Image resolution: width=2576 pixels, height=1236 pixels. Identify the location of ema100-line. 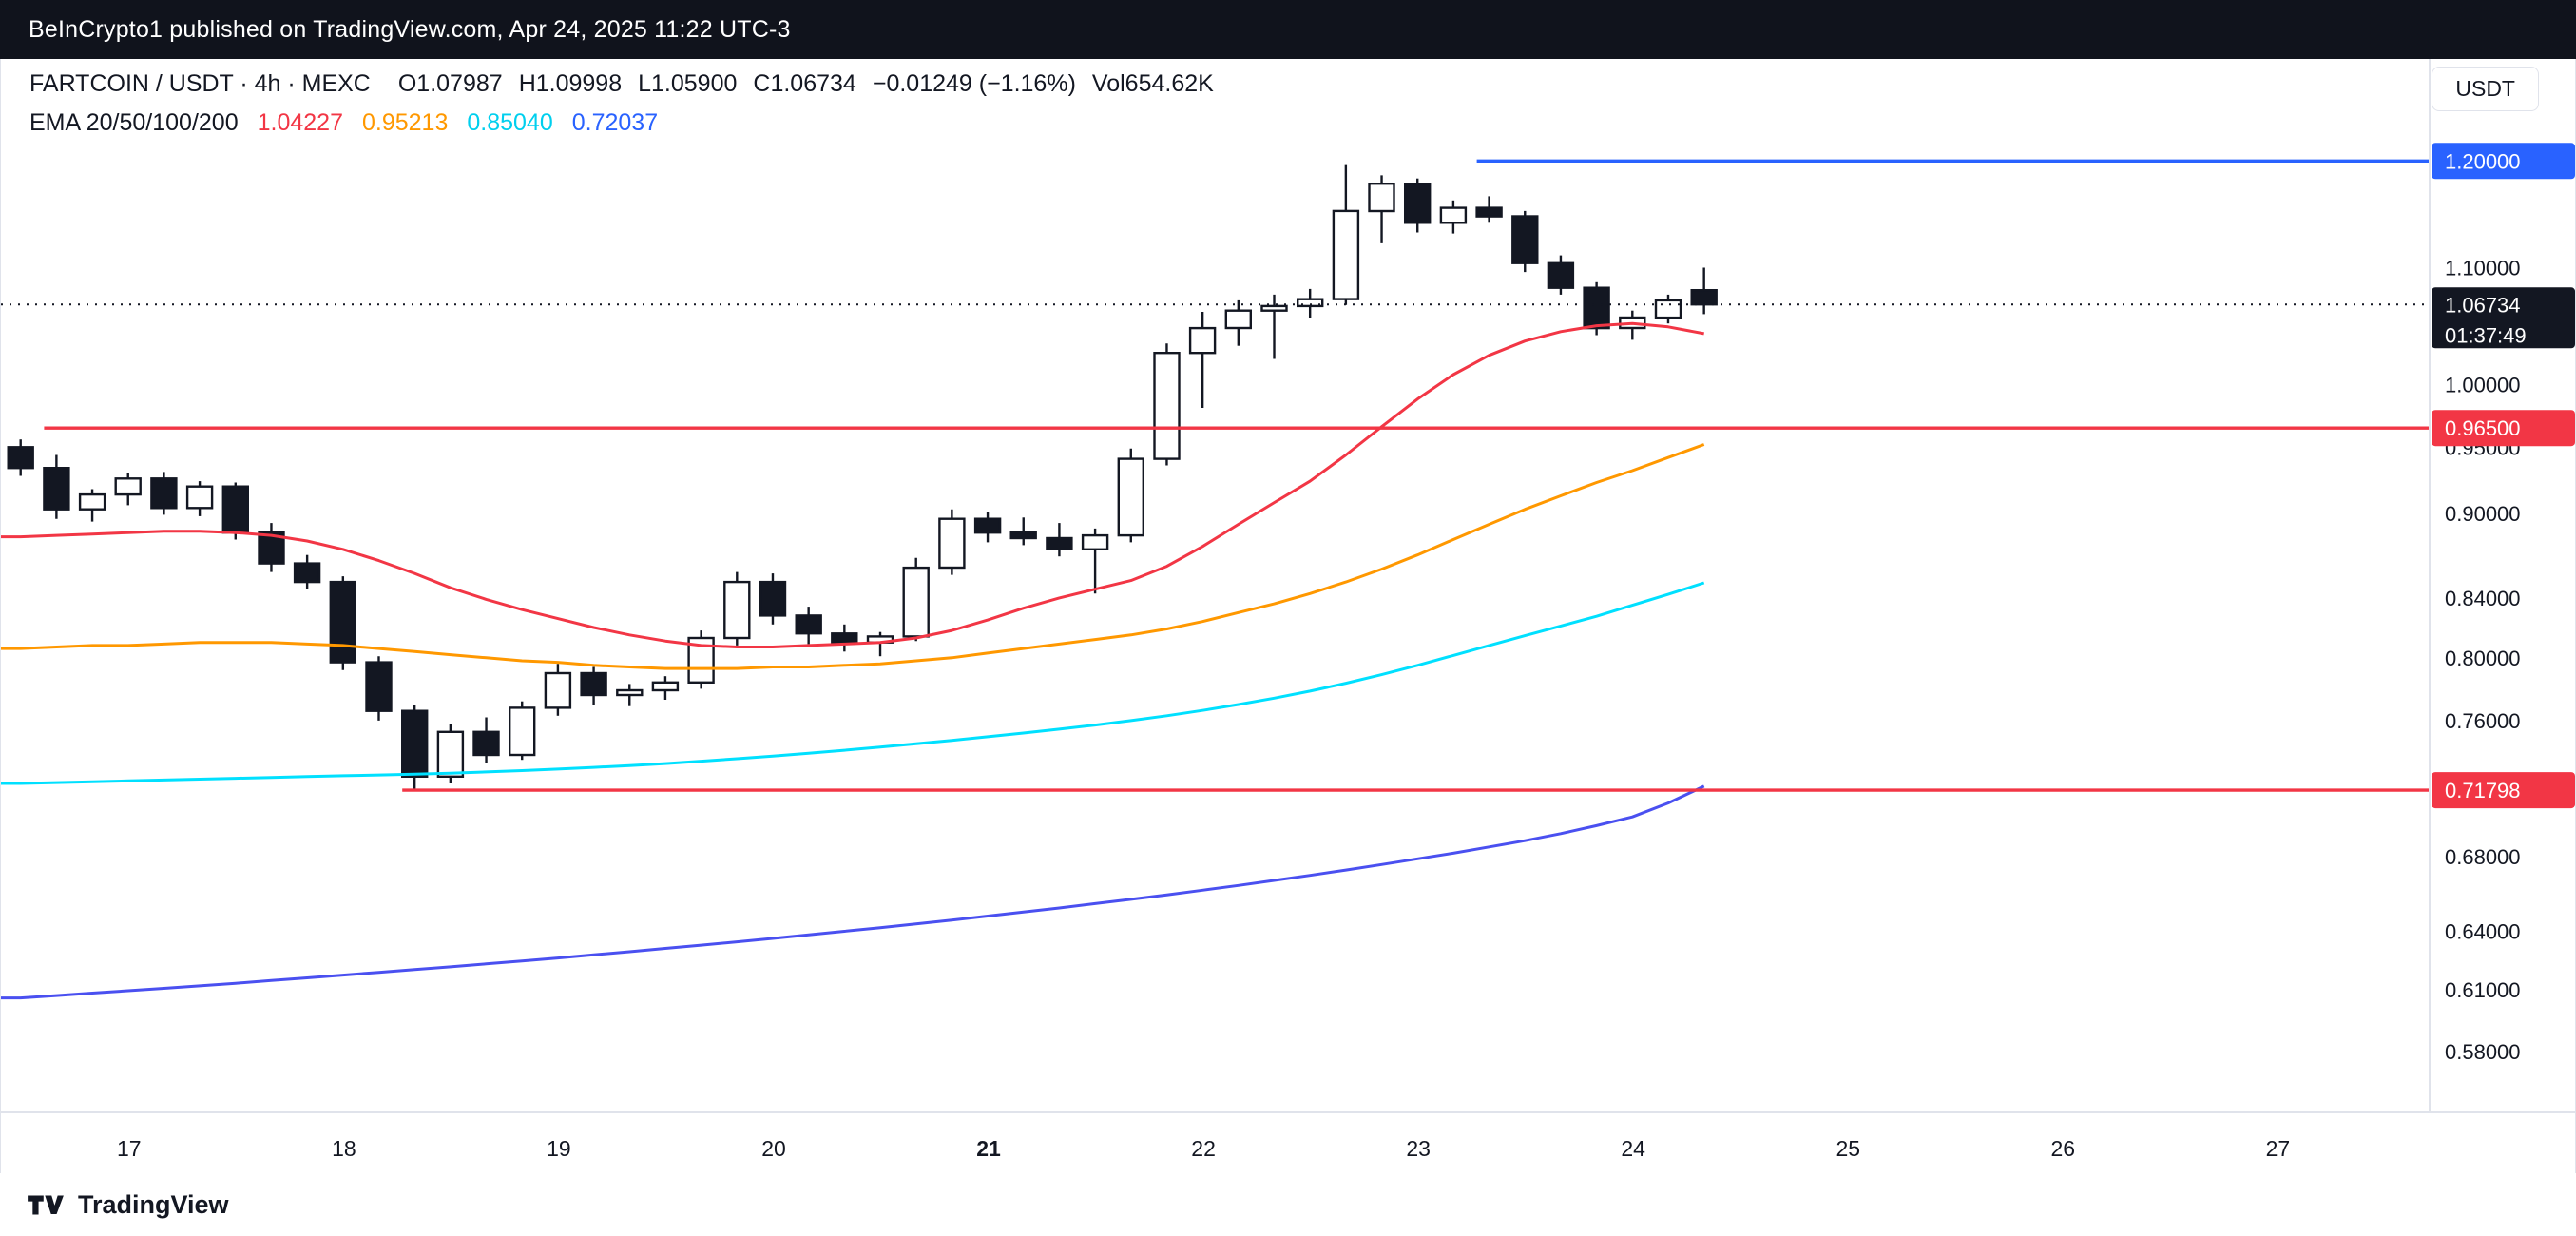
(853, 683).